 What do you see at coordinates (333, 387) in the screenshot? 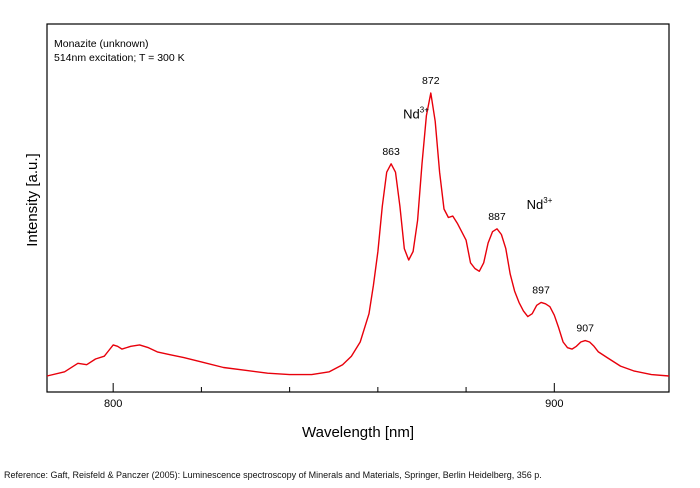
I see `x-axis-ticks` at bounding box center [333, 387].